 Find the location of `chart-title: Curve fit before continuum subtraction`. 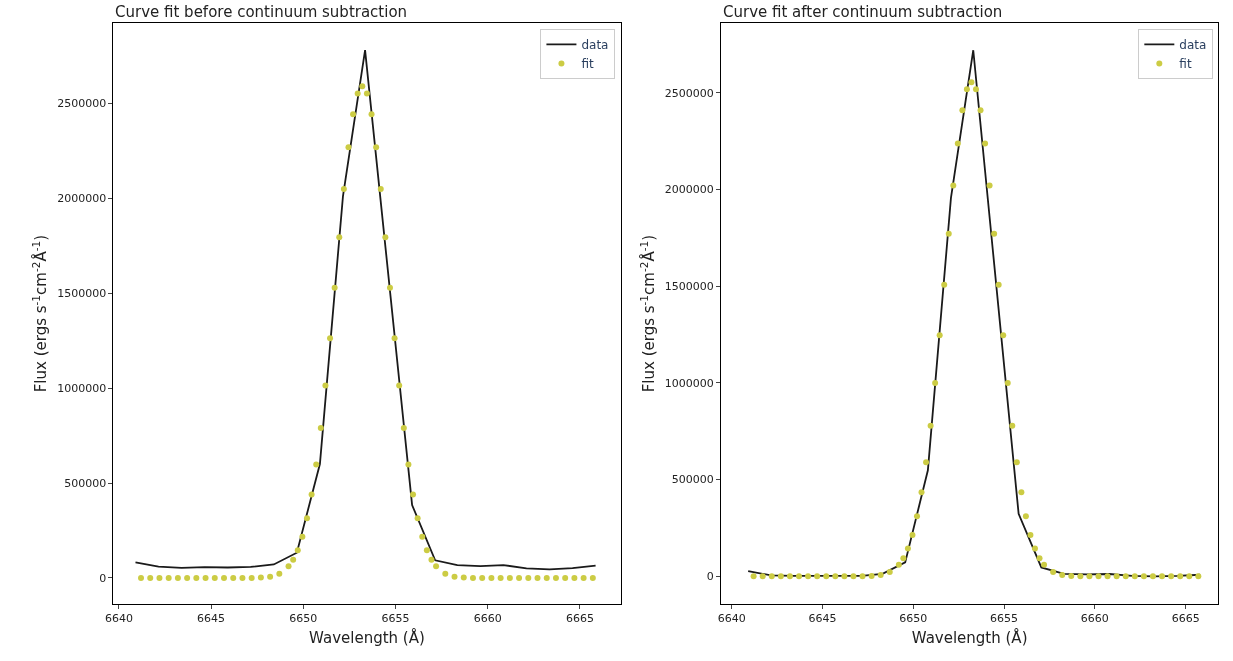

chart-title: Curve fit before continuum subtraction is located at coordinates (261, 12).